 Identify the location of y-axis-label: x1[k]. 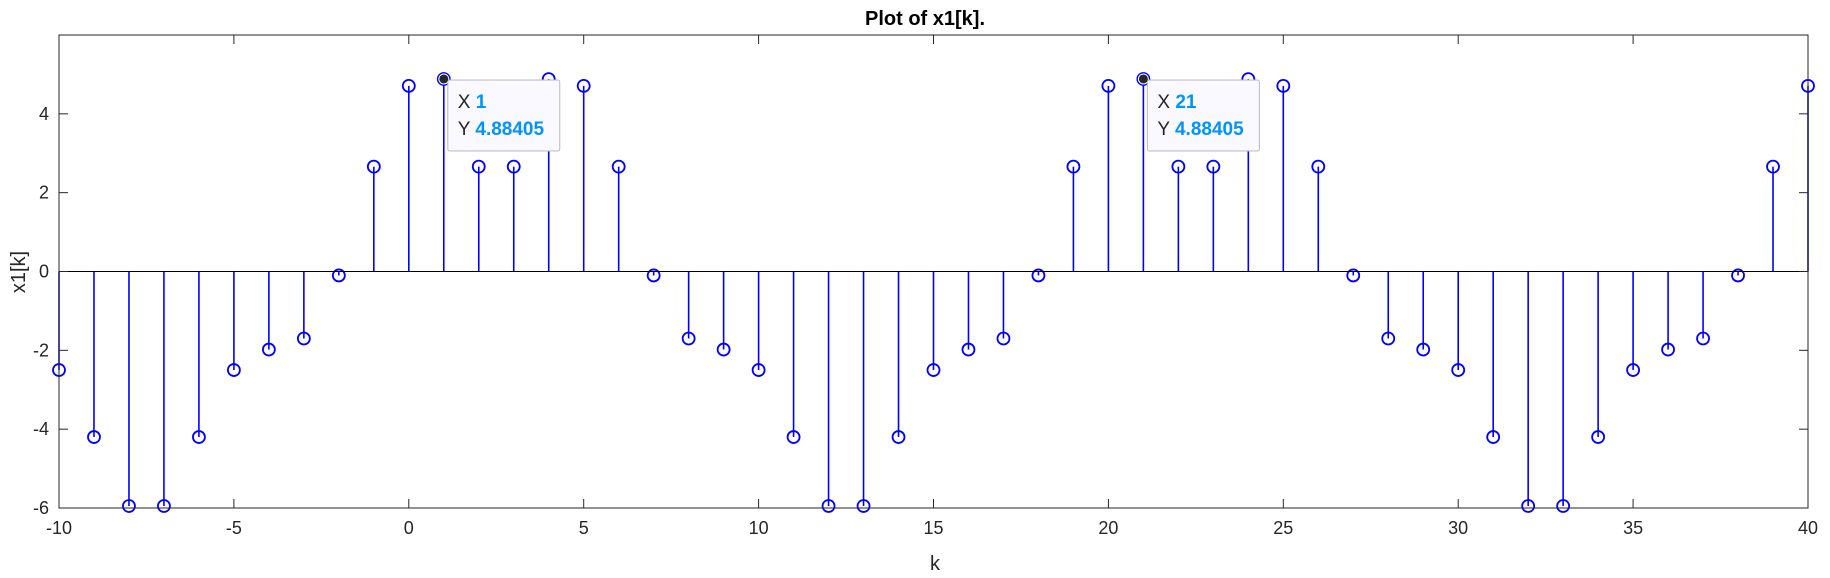
(19, 272).